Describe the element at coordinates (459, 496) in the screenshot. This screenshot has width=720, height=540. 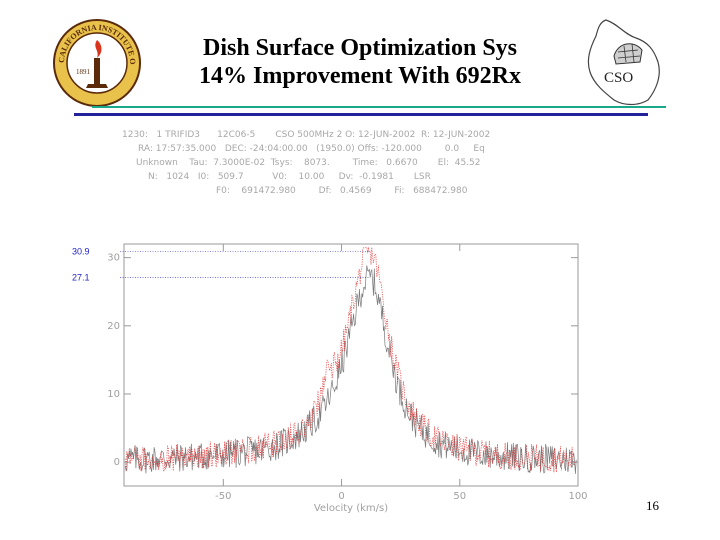
I see `x-tick-label: 50` at that location.